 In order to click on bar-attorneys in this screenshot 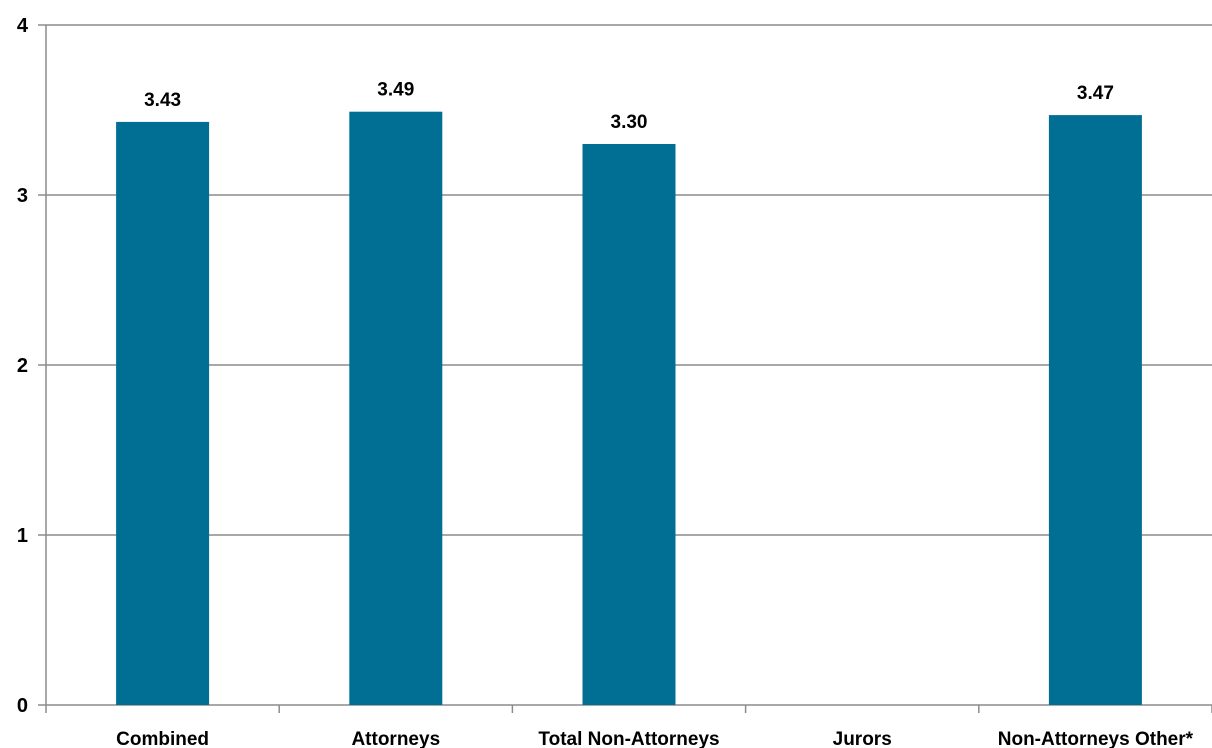, I will do `click(396, 408)`.